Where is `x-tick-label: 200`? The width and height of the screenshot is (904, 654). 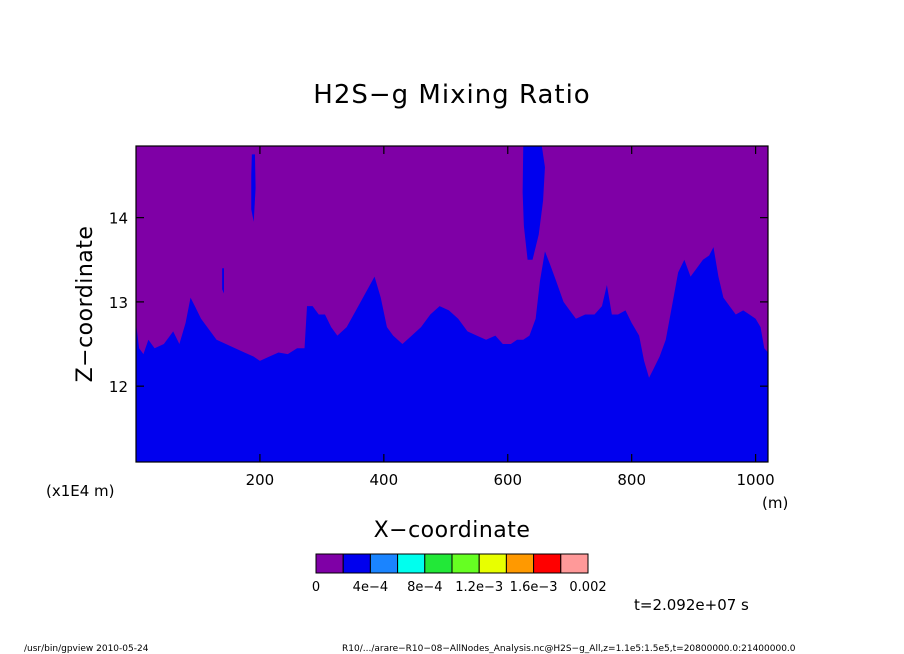 x-tick-label: 200 is located at coordinates (260, 480).